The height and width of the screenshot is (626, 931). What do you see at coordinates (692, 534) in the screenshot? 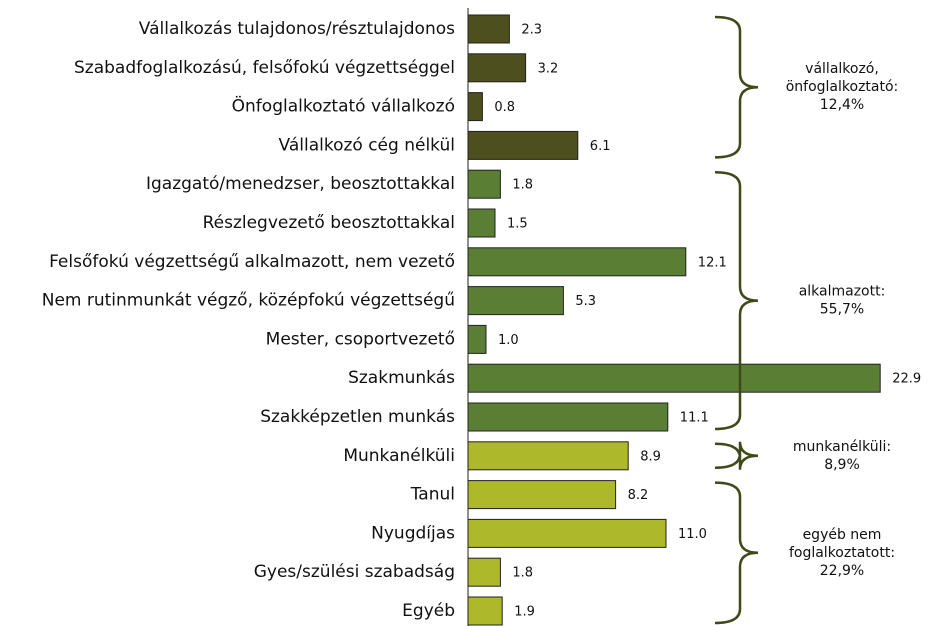
I see `value-label: 11.0` at bounding box center [692, 534].